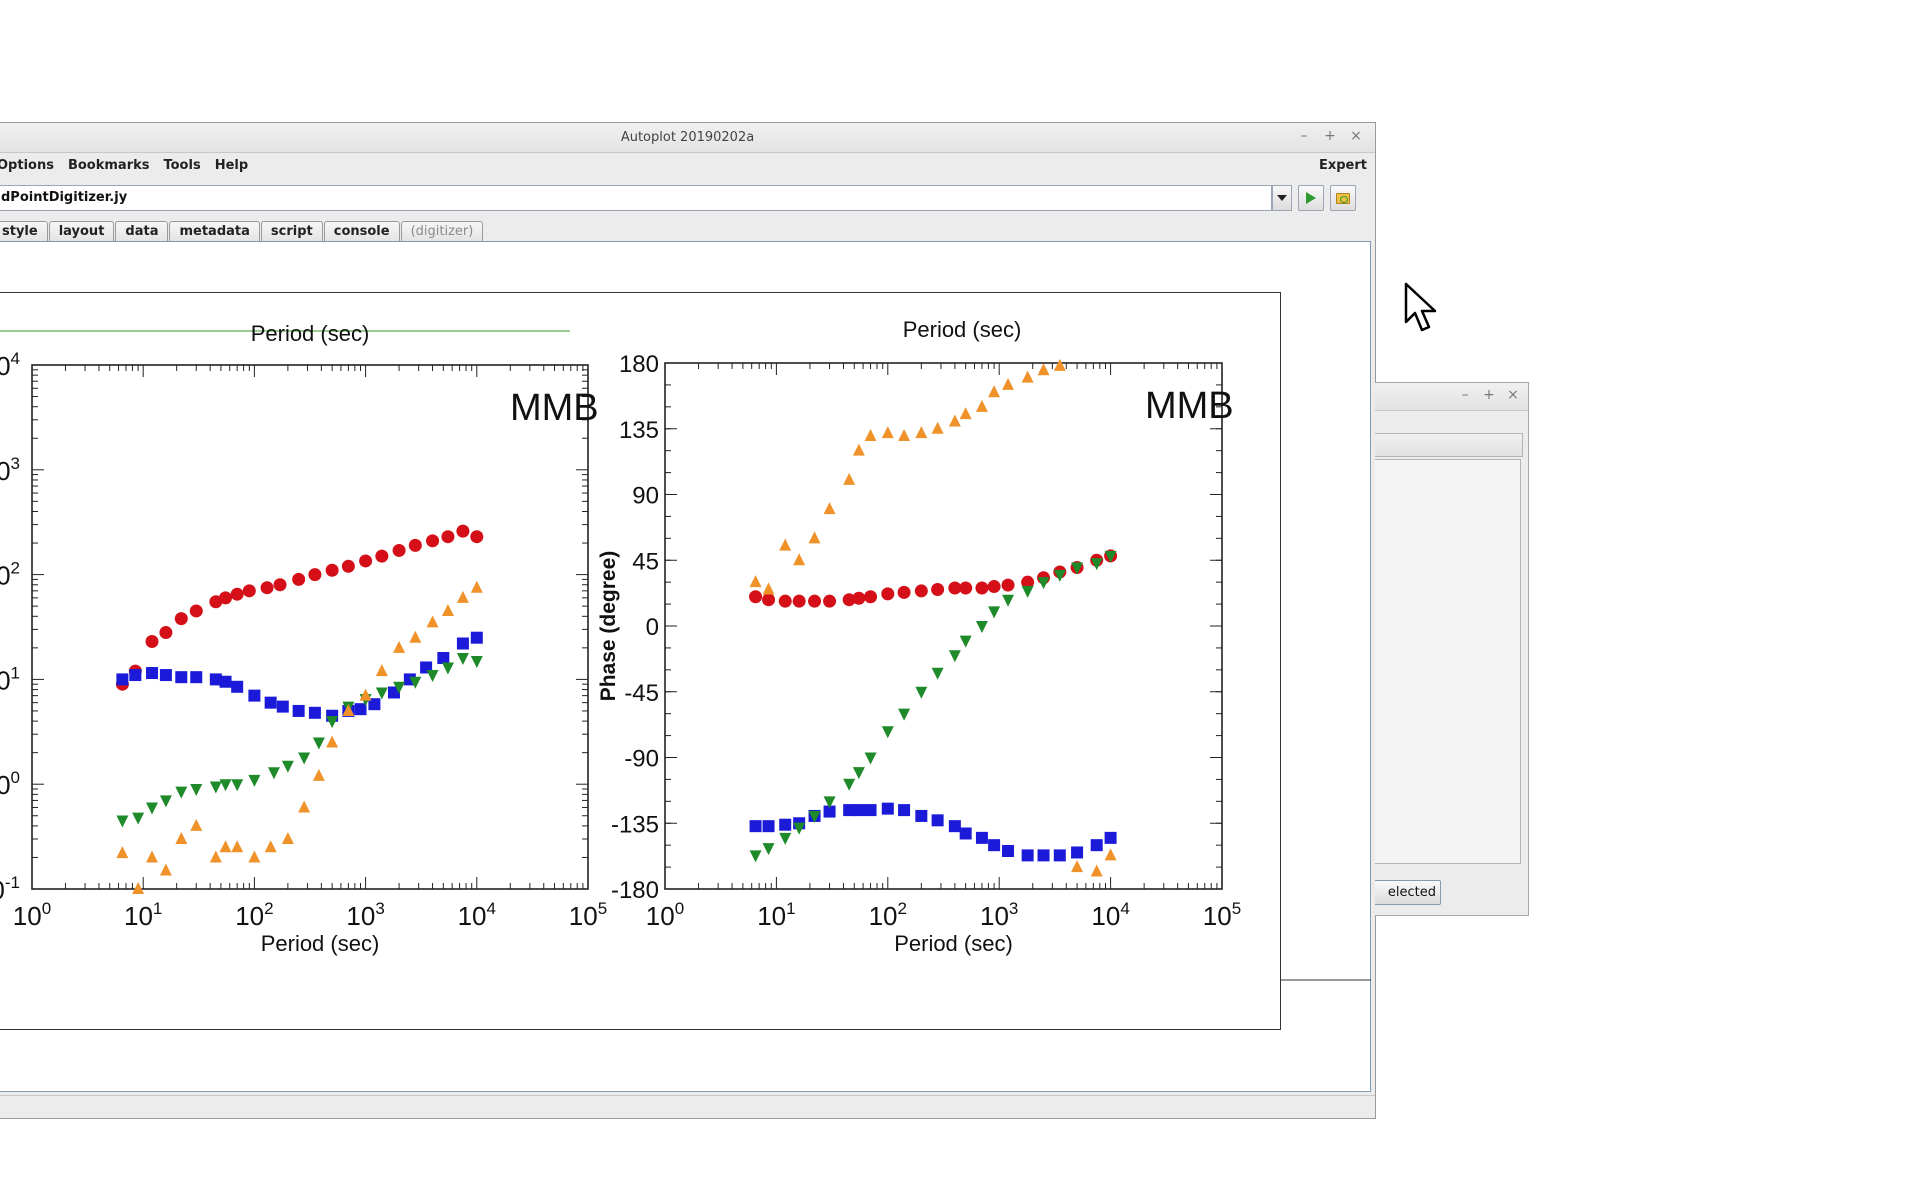  What do you see at coordinates (1451, 397) in the screenshot?
I see `digitizer-title-bar: – + ×` at bounding box center [1451, 397].